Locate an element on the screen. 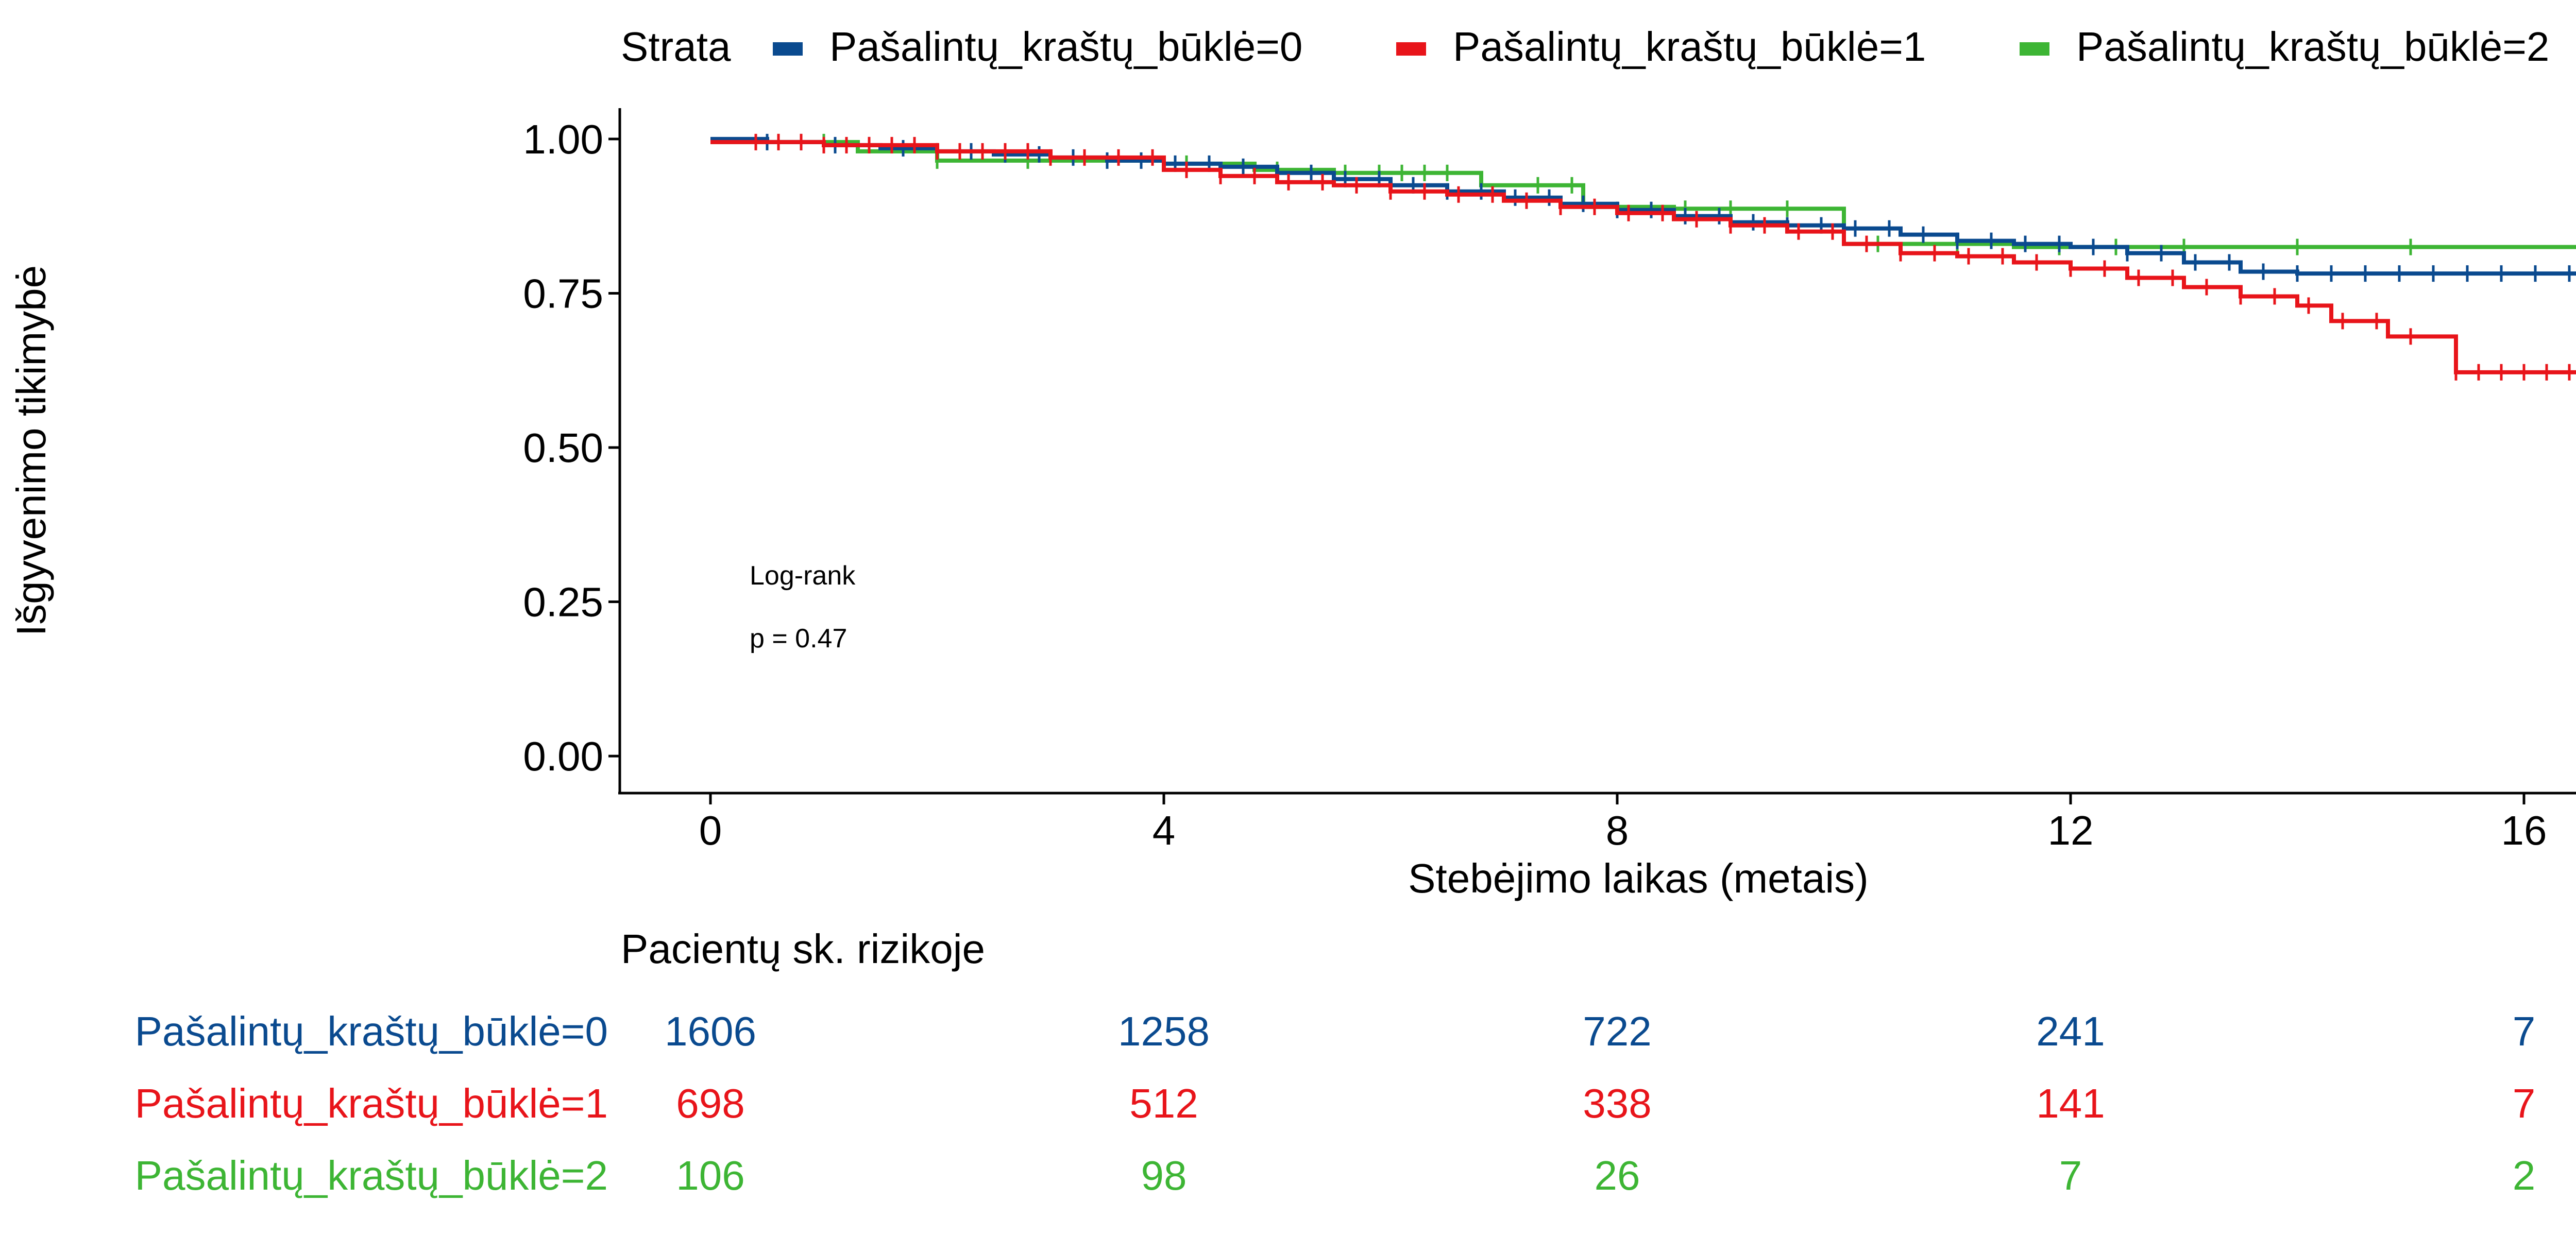 The width and height of the screenshot is (2576, 1236). x-tick-label: 16 is located at coordinates (2524, 830).